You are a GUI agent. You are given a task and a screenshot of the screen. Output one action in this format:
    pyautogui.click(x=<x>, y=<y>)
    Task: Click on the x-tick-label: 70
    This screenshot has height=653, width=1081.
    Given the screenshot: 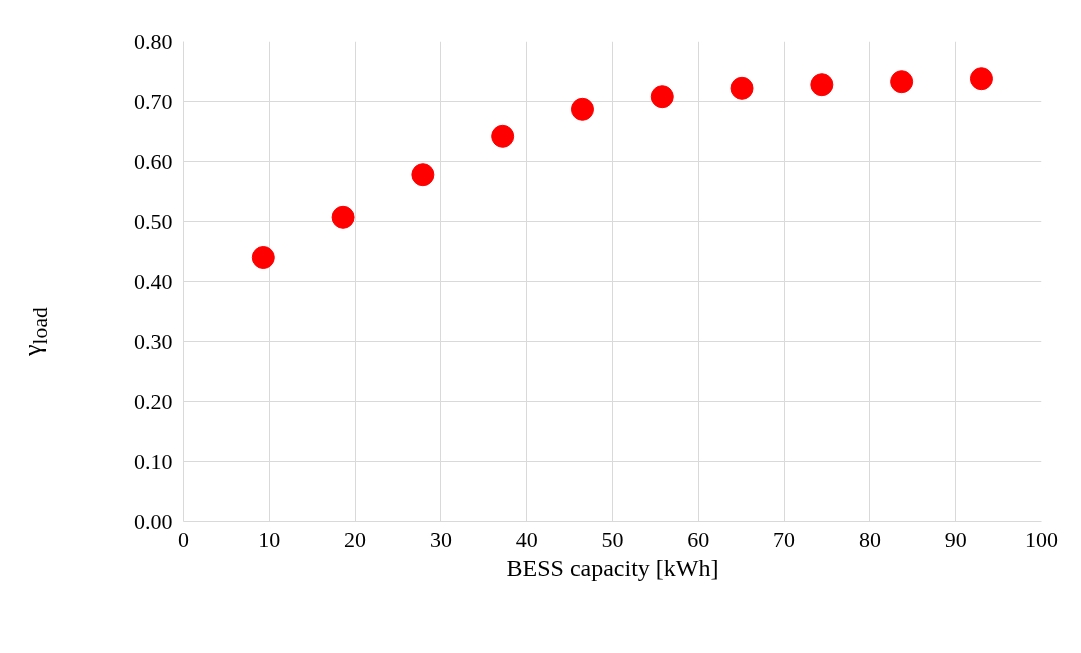 What is the action you would take?
    pyautogui.click(x=784, y=539)
    